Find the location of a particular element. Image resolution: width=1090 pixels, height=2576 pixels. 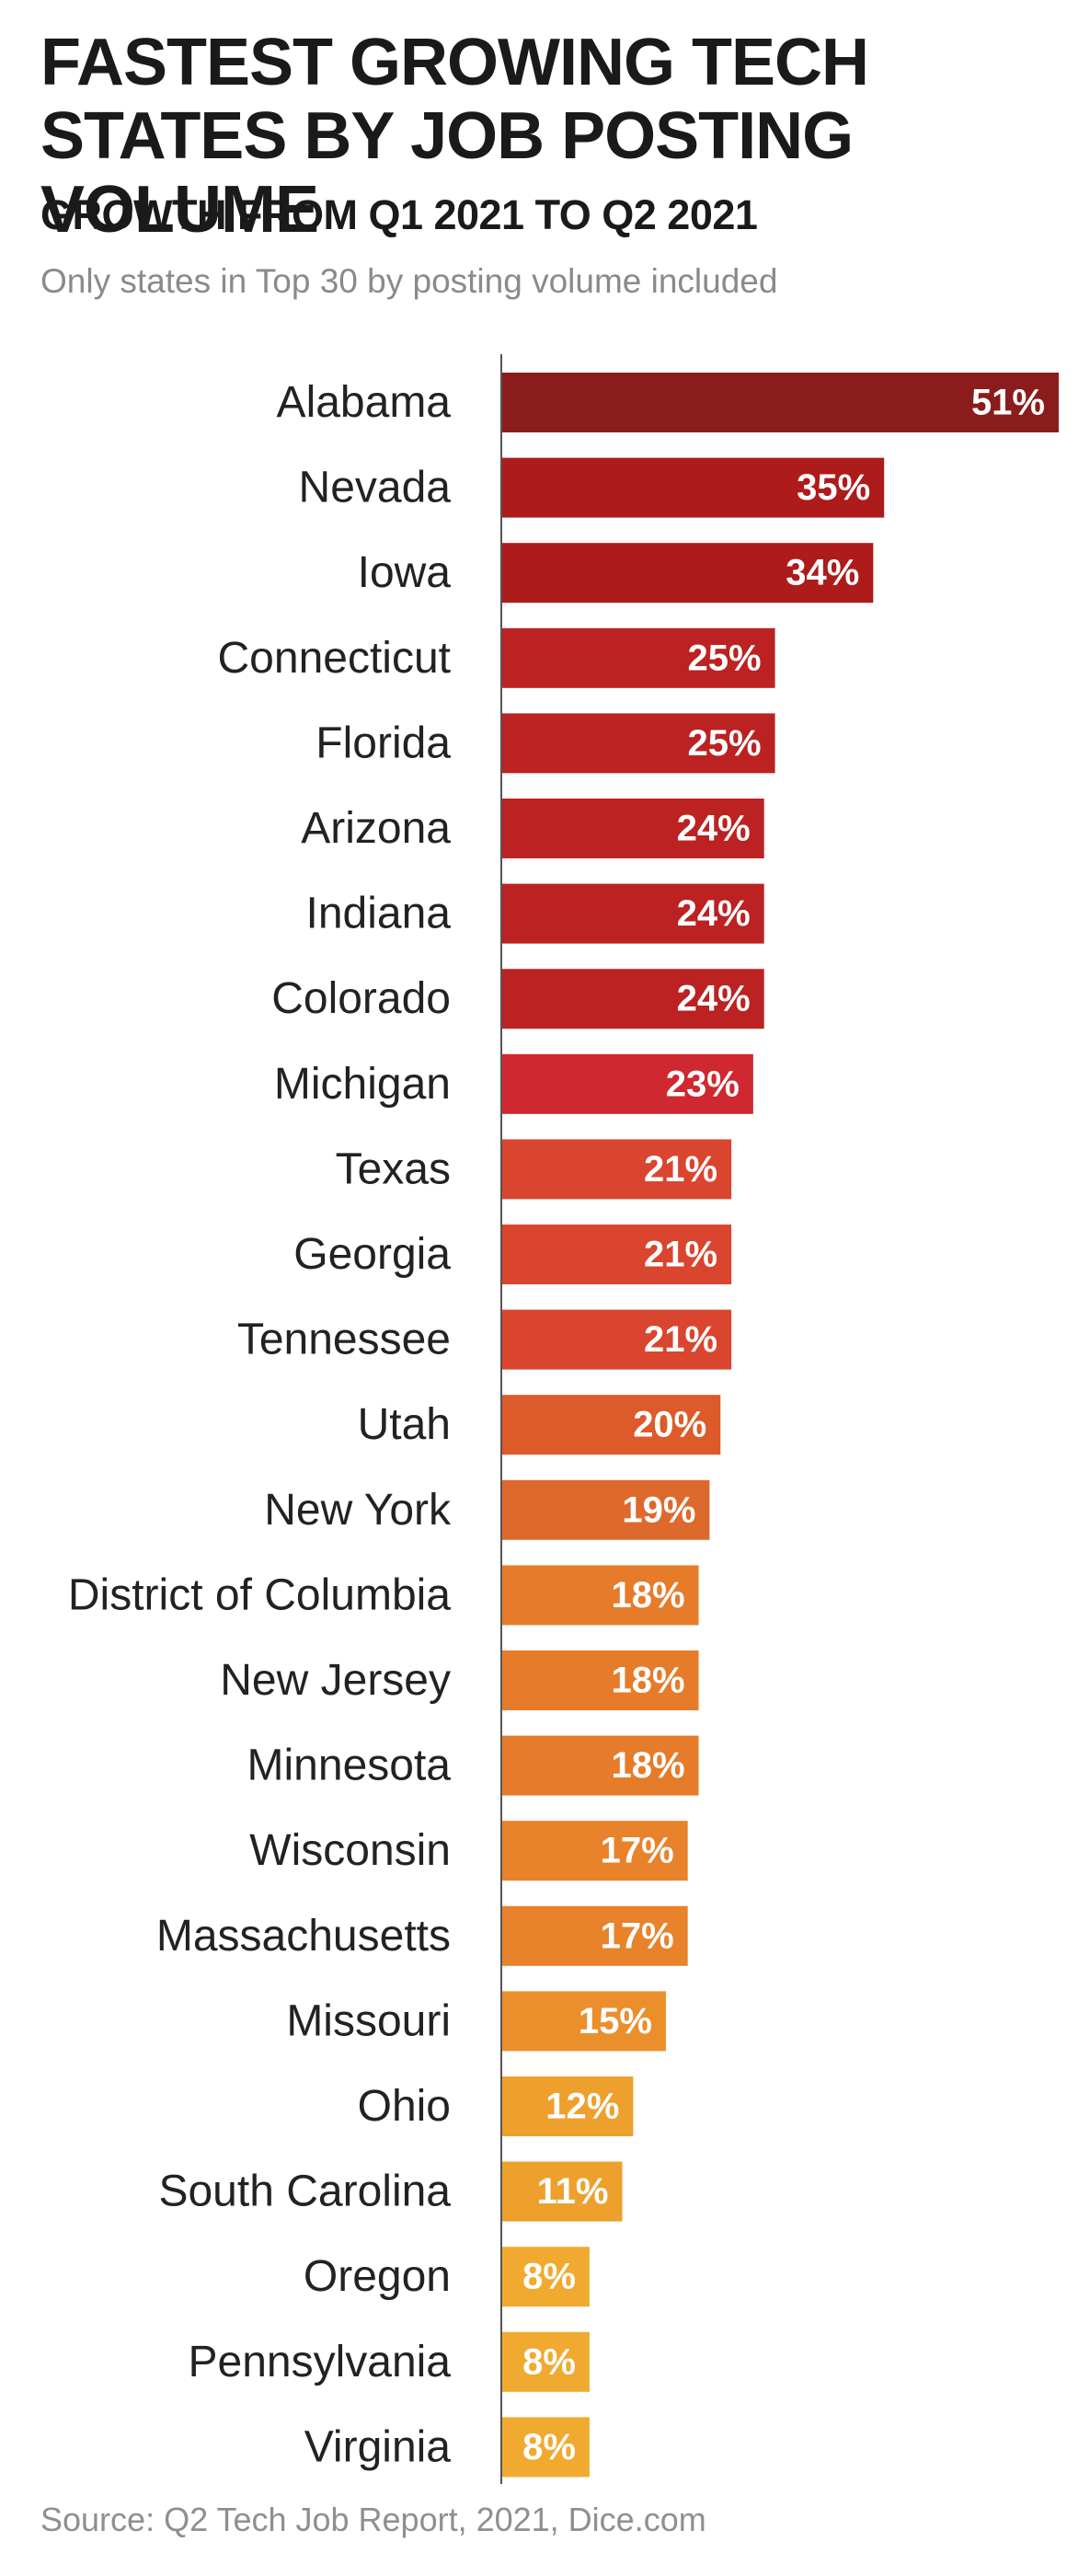

category-label: Iowa is located at coordinates (405, 572).